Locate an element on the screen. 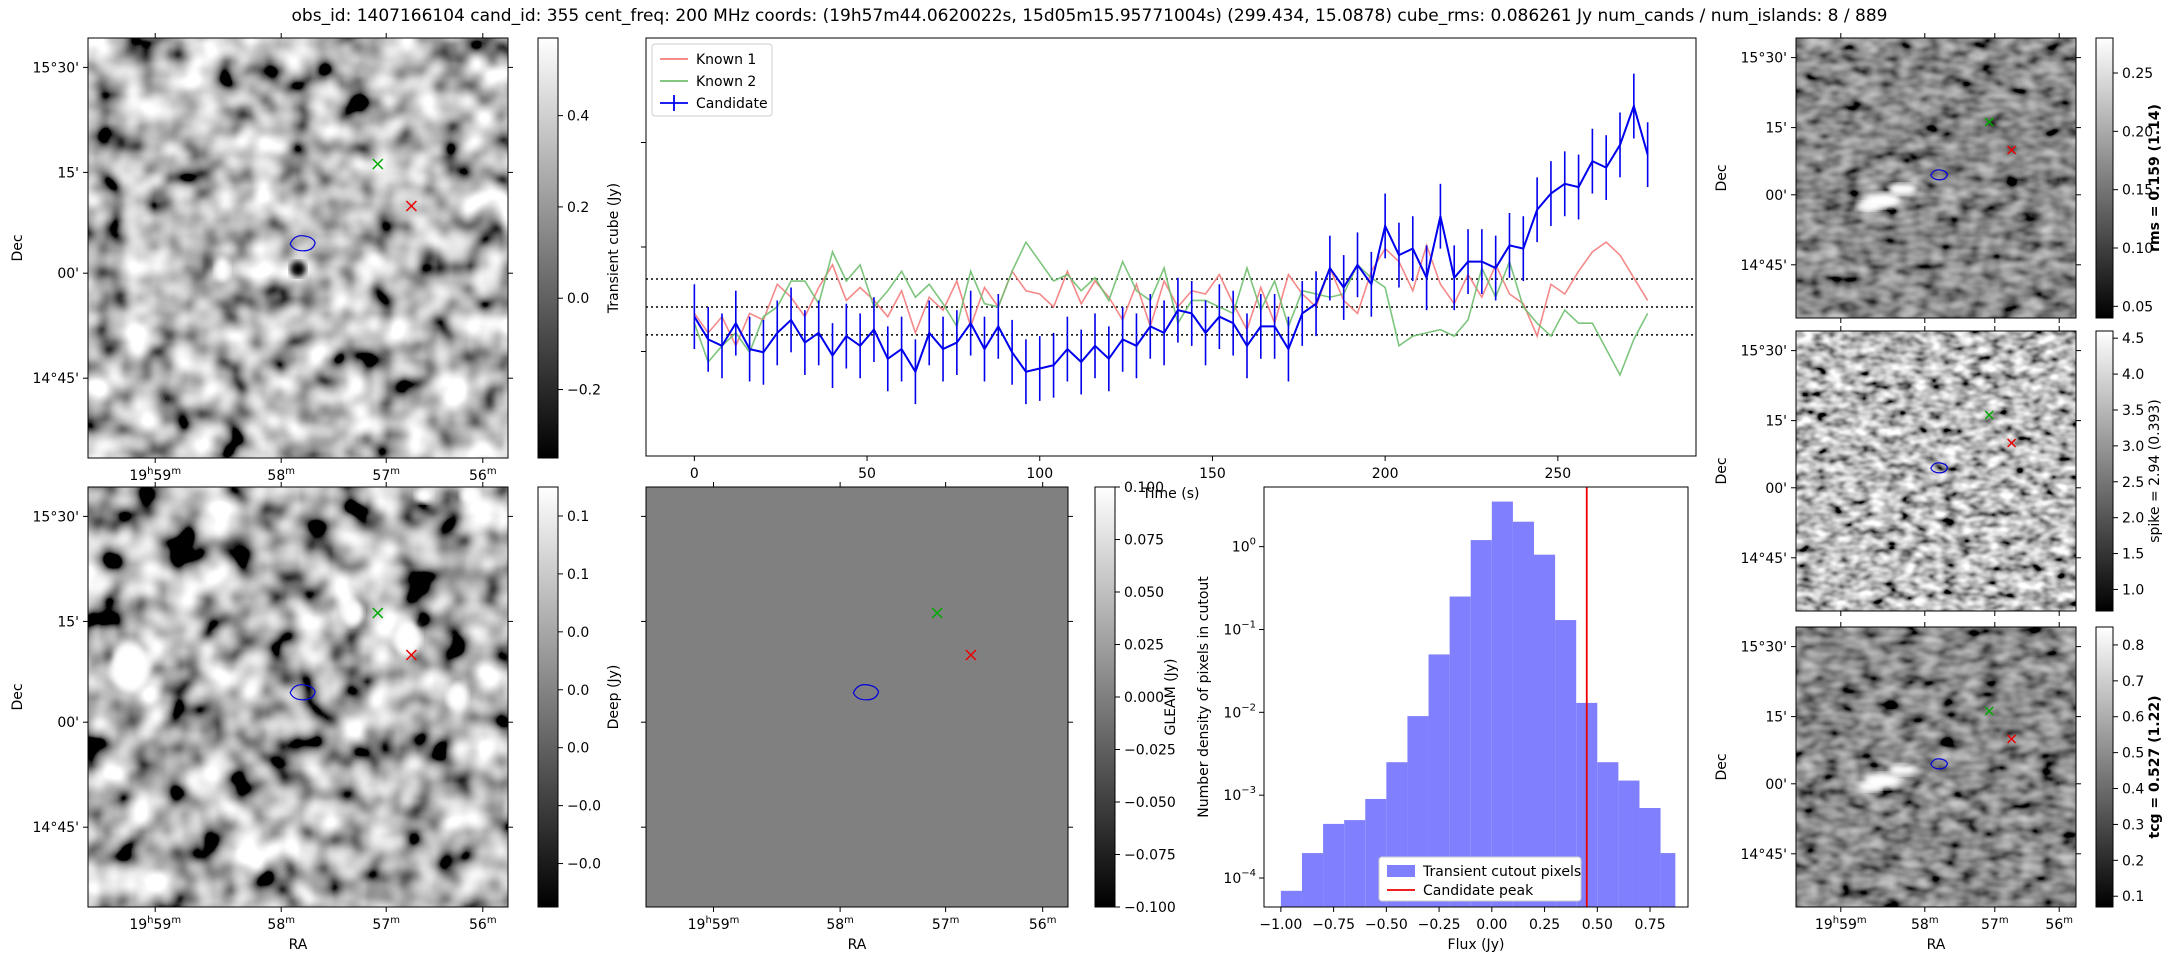 This screenshot has width=2179, height=960. colorbar-tick-label: 4.0 is located at coordinates (2133, 375).